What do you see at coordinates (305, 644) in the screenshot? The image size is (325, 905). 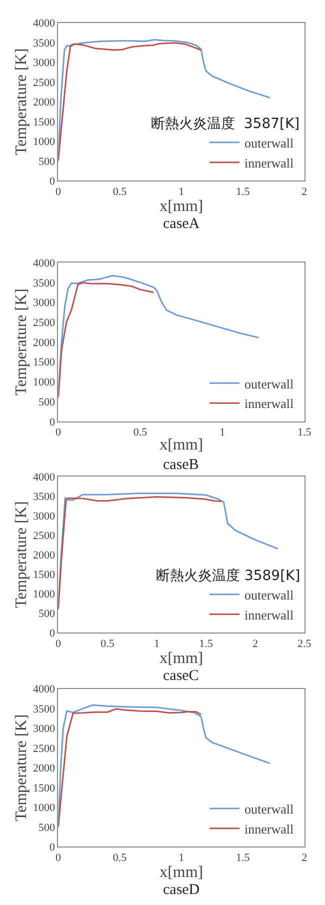 I see `x-tick-label: 2.5` at bounding box center [305, 644].